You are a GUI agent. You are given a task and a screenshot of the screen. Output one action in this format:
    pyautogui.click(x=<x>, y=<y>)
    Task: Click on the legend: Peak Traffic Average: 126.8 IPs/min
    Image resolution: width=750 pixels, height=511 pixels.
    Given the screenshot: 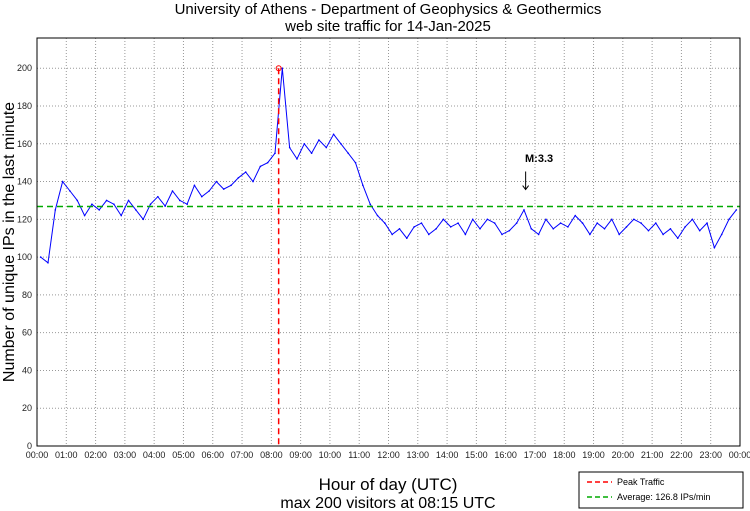 What is the action you would take?
    pyautogui.click(x=661, y=490)
    